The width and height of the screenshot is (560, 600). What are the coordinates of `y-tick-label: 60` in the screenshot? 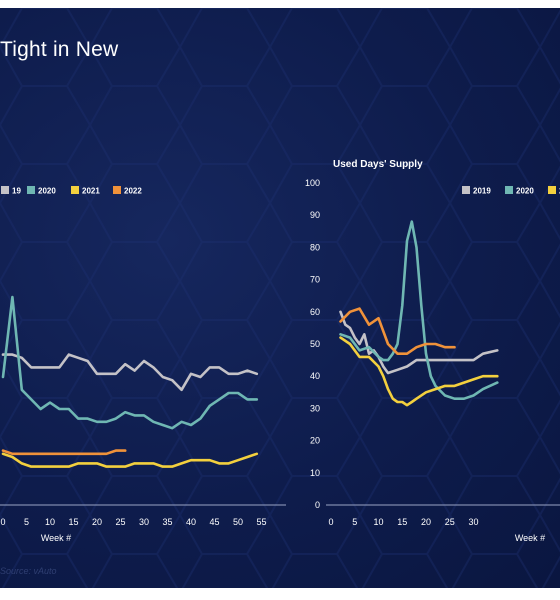 It's located at (315, 312).